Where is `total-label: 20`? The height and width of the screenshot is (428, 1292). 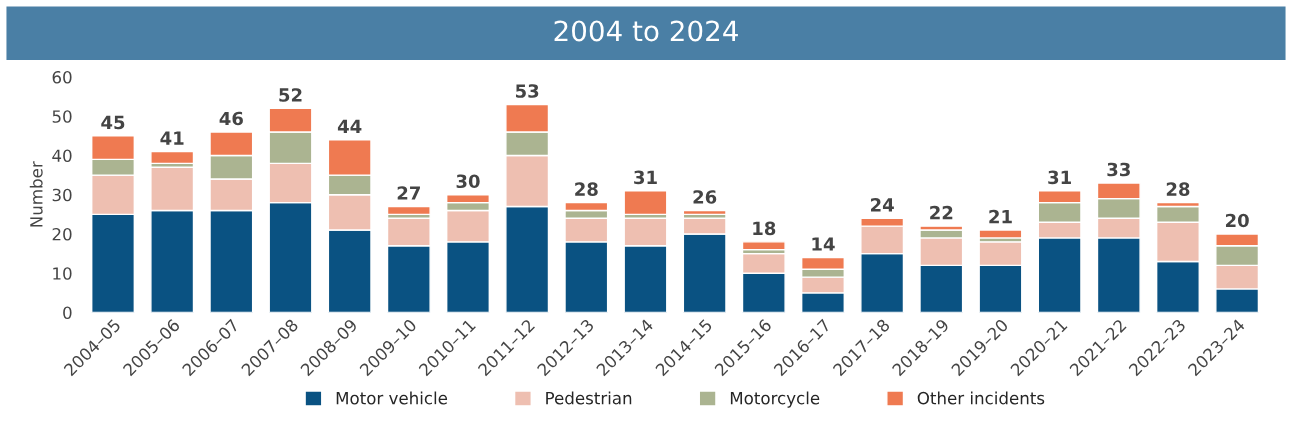
total-label: 20 is located at coordinates (1237, 220).